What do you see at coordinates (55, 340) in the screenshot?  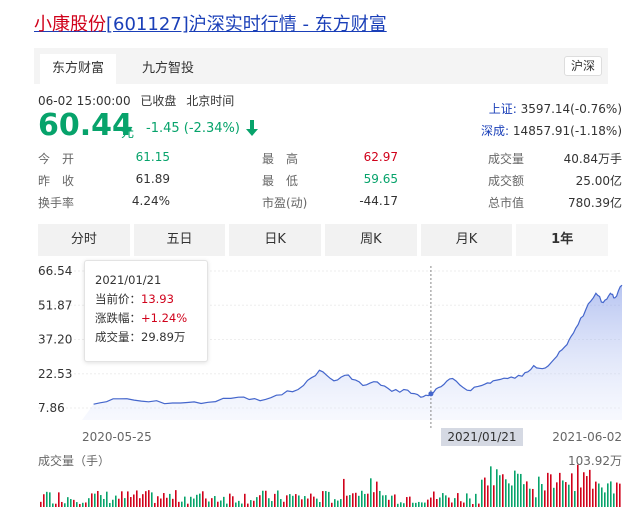 I see `y-tick-label: 37.20` at bounding box center [55, 340].